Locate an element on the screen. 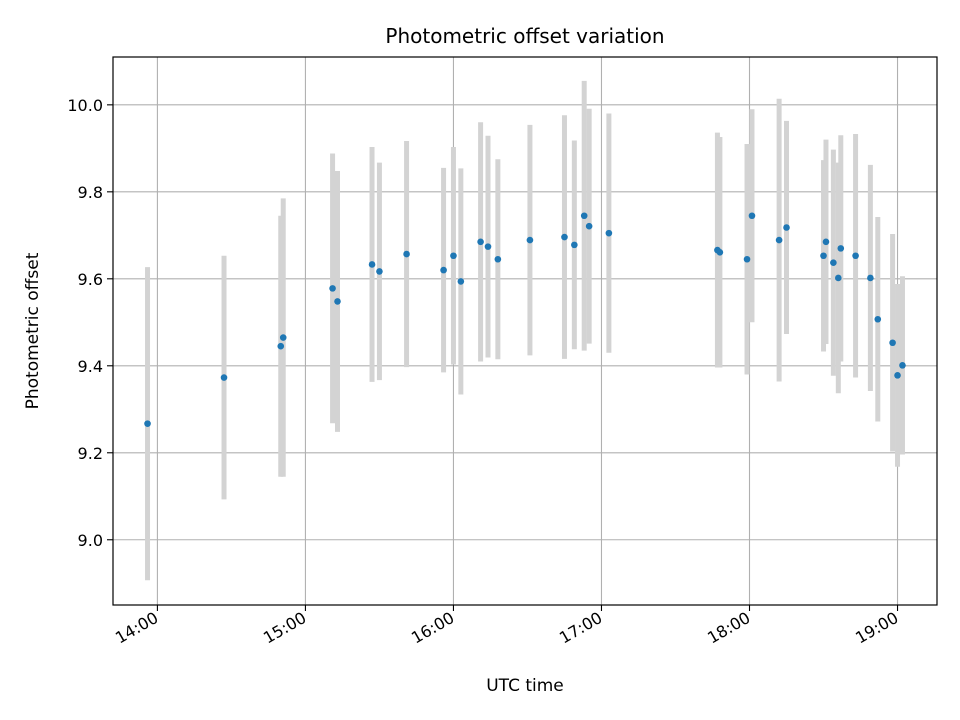 The width and height of the screenshot is (960, 720). y-tick-label: 10.0 is located at coordinates (85, 105).